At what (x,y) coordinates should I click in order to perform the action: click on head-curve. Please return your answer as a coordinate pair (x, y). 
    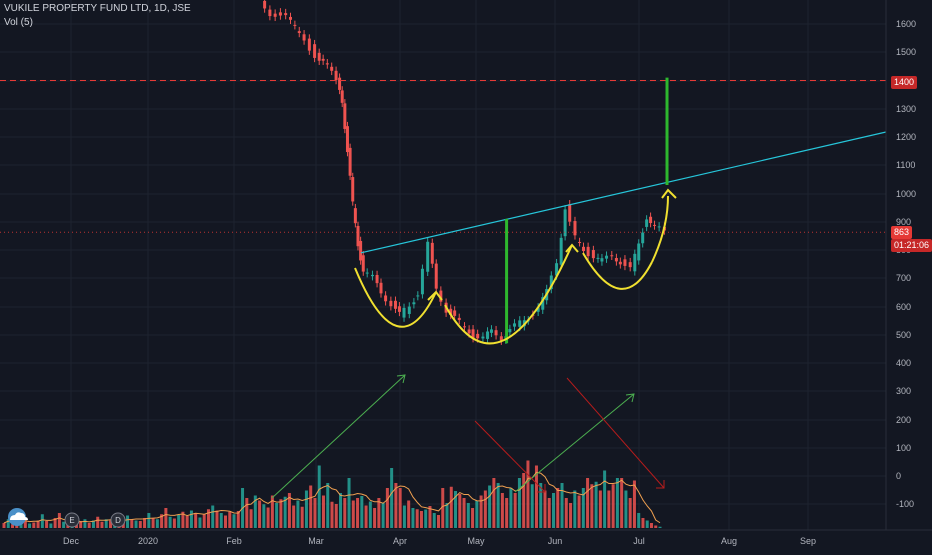
    Looking at the image, I should click on (508, 294).